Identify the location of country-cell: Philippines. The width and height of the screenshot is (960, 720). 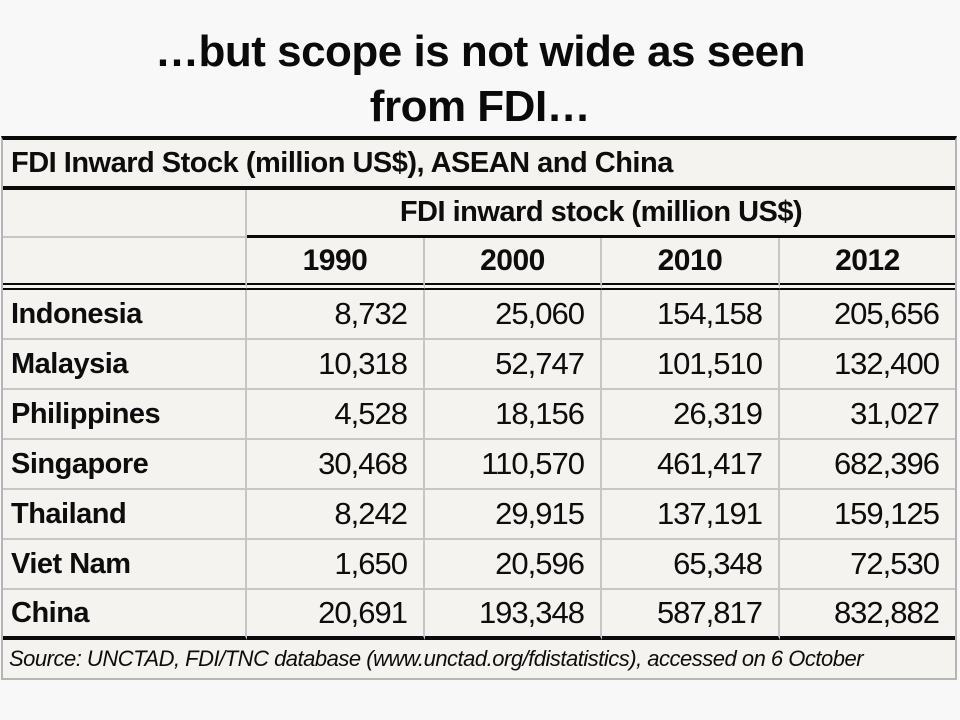
(125, 415).